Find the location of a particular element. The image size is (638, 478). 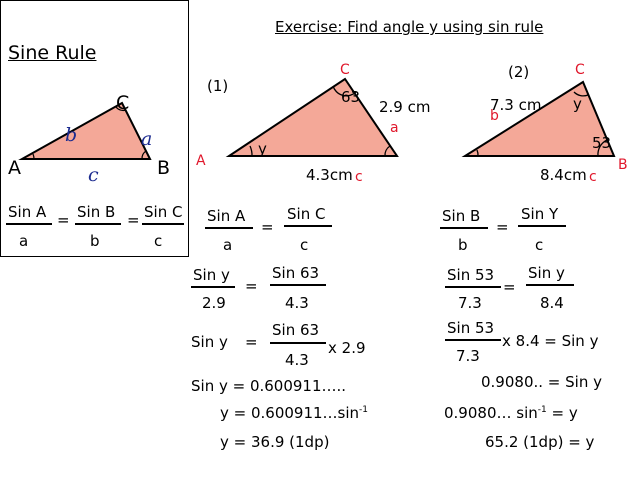

ex2-s5-post: = y is located at coordinates (564, 413).